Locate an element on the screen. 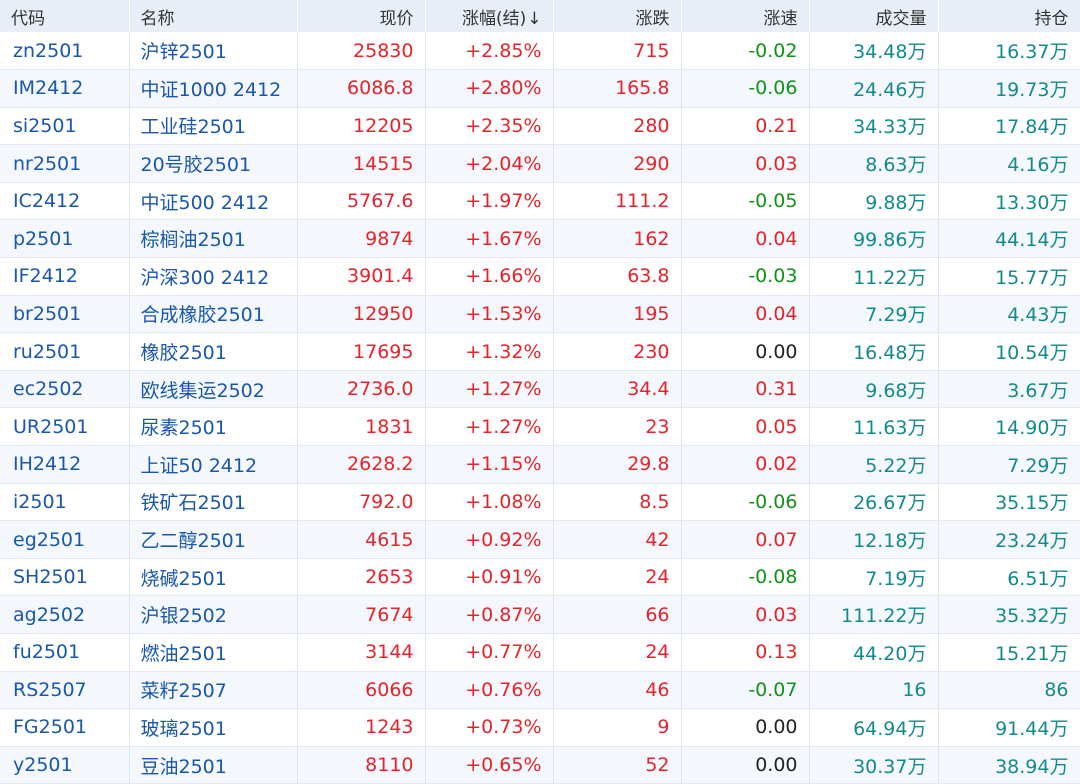 This screenshot has width=1080, height=784. cell-name: 中证500 2412 is located at coordinates (213, 201).